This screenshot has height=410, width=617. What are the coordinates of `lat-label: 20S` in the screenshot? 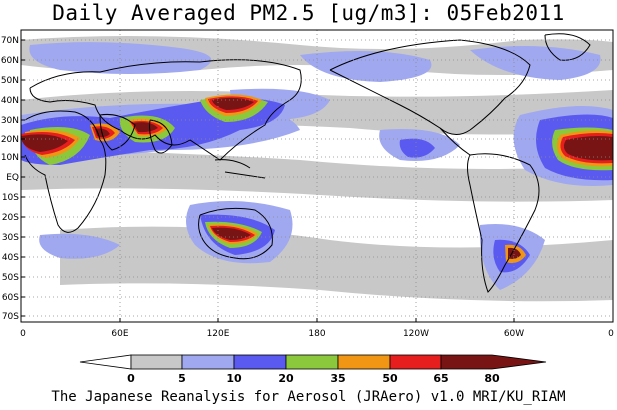 It's located at (10, 218).